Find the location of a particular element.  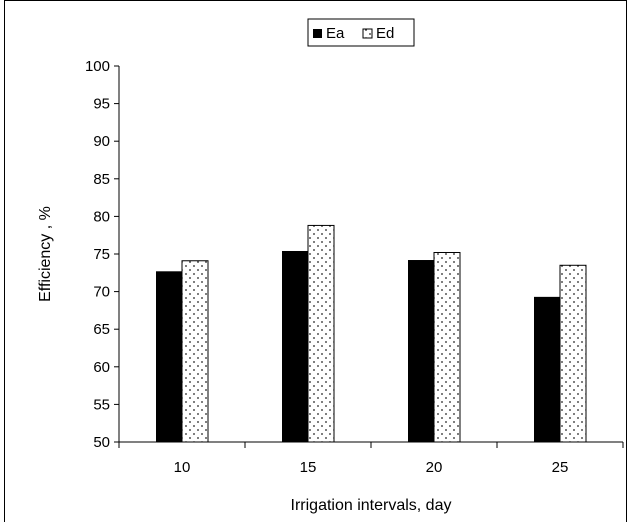

legend-box is located at coordinates (361, 32).